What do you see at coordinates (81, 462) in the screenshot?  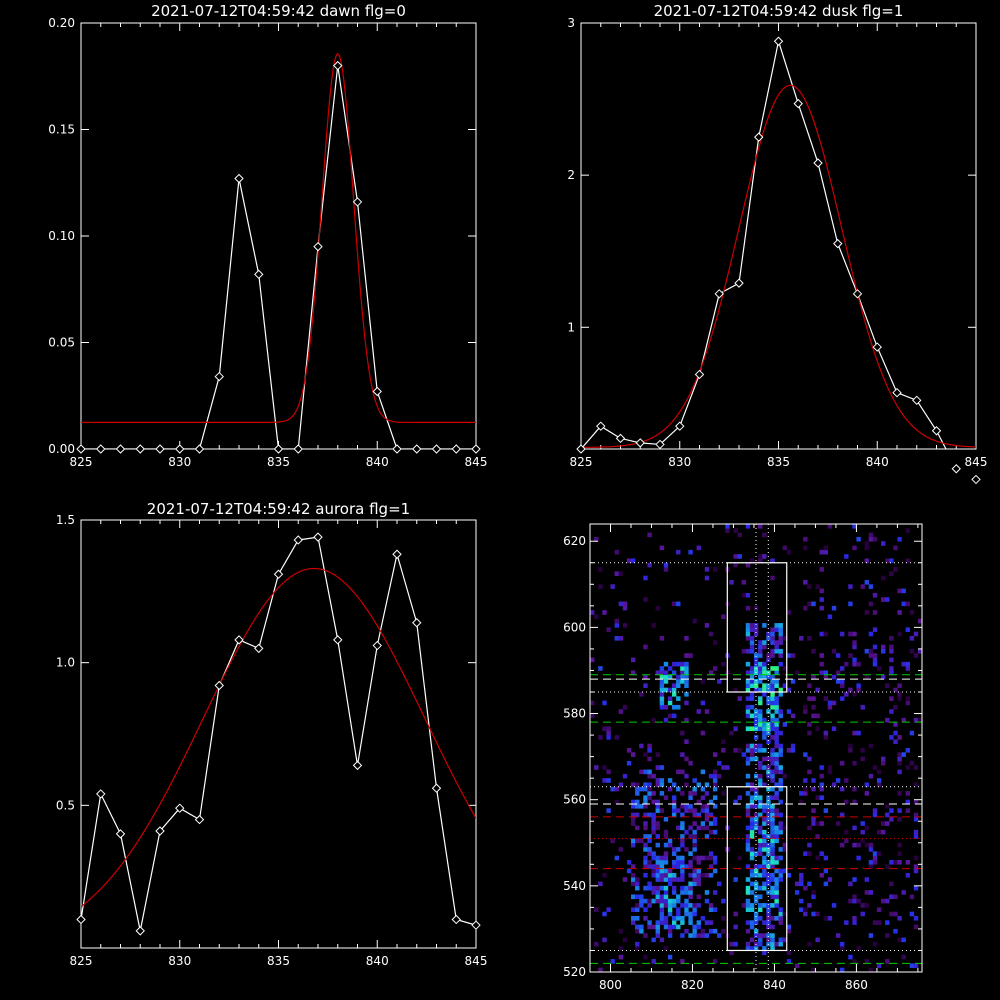 I see `x-tick-label: 825` at bounding box center [81, 462].